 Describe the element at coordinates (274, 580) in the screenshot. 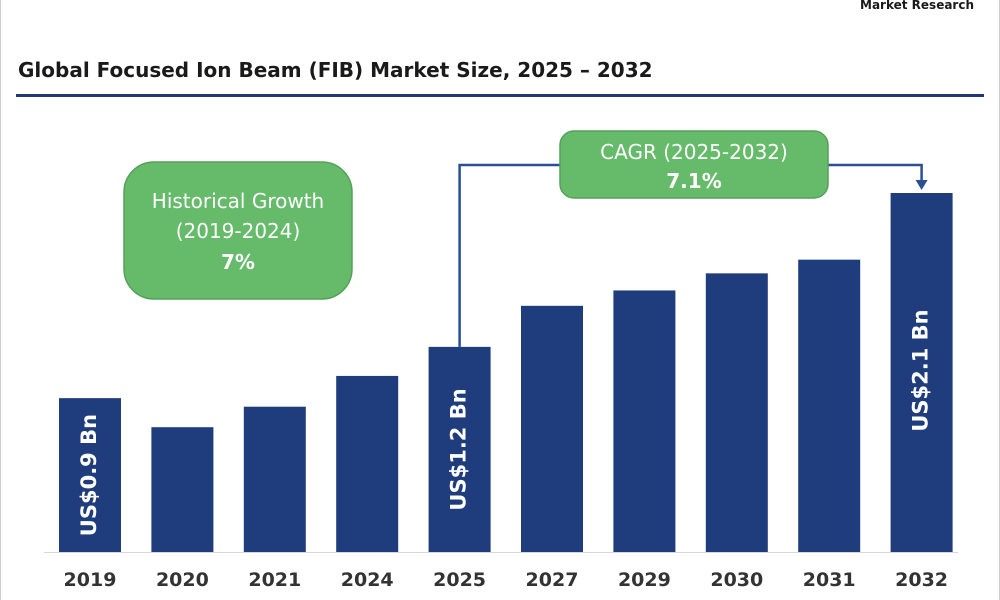

I see `x-tick-label-2021: 2021` at that location.